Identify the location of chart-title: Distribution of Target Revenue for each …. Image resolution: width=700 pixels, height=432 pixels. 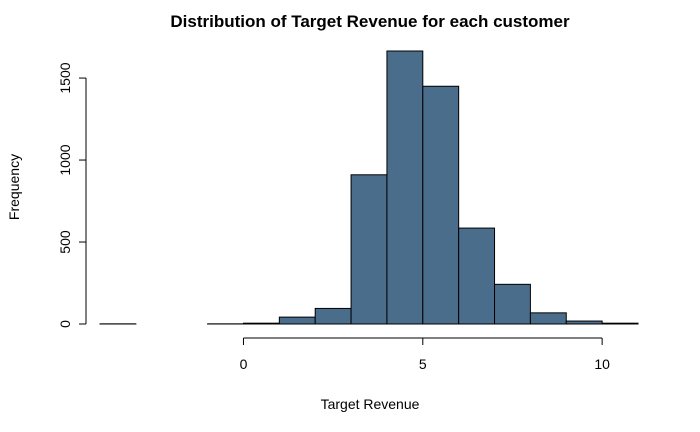
(370, 21).